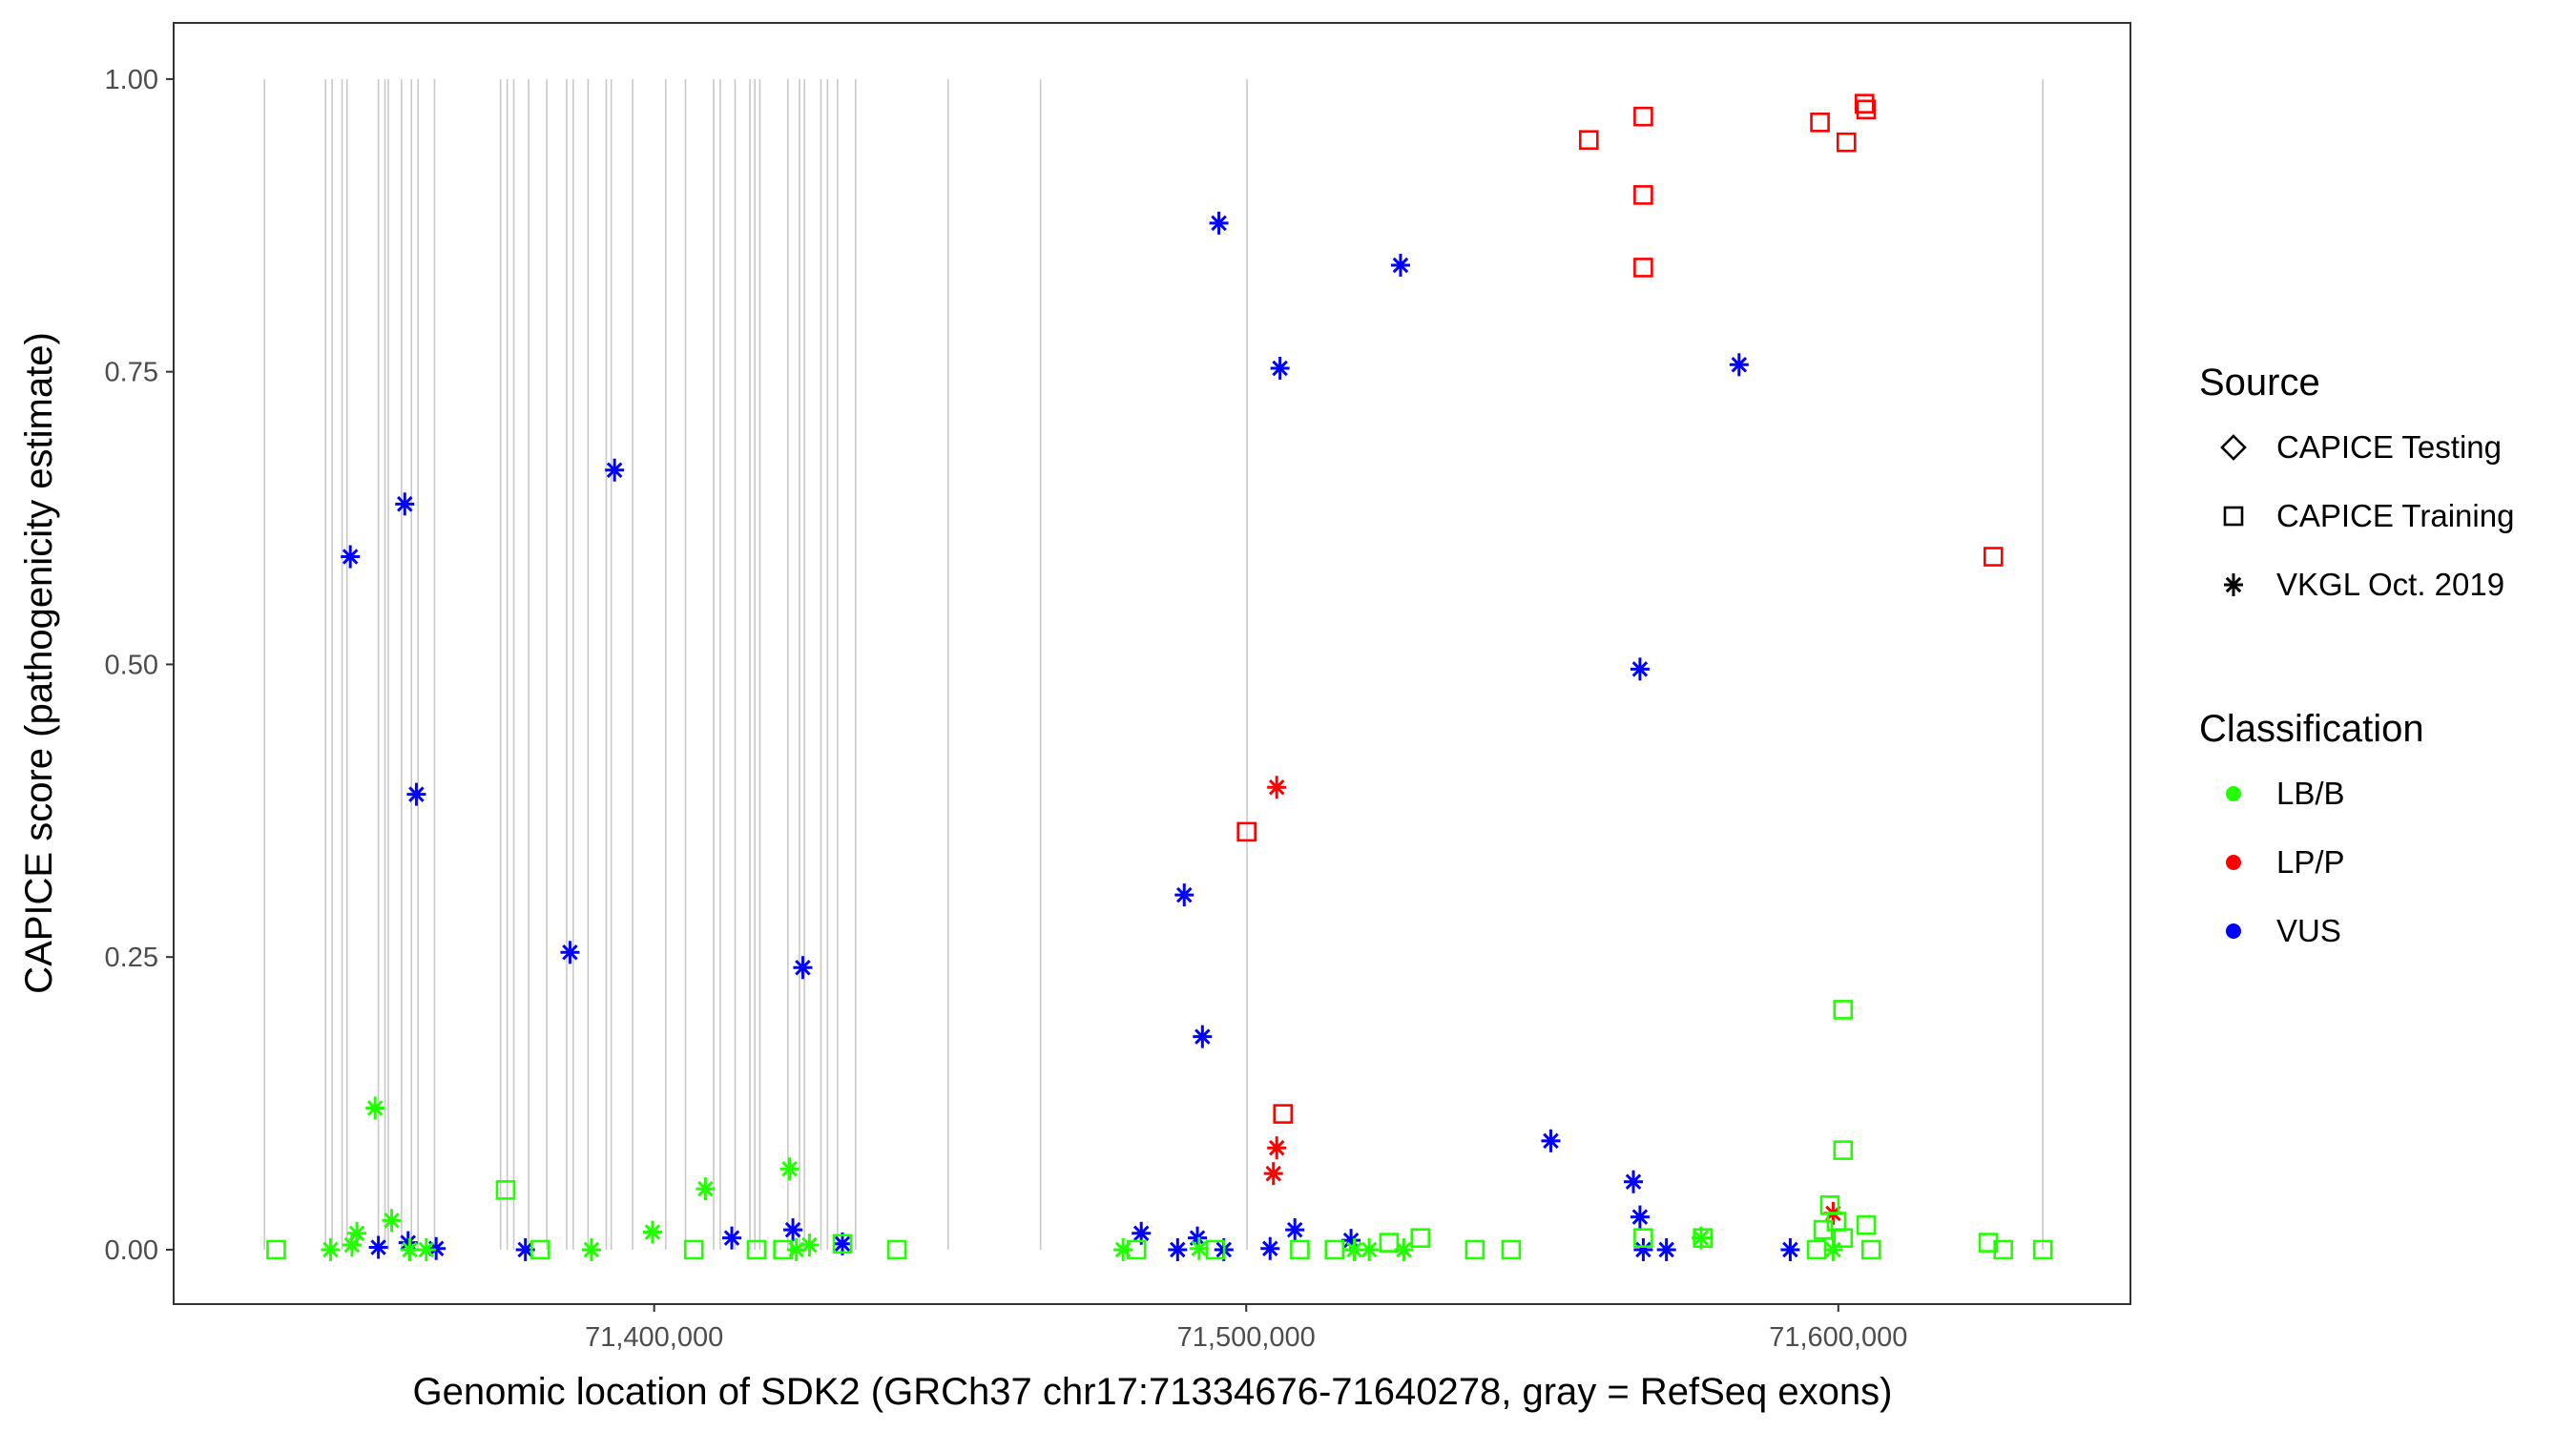  I want to click on x-tick-label: 71,400,000, so click(654, 1337).